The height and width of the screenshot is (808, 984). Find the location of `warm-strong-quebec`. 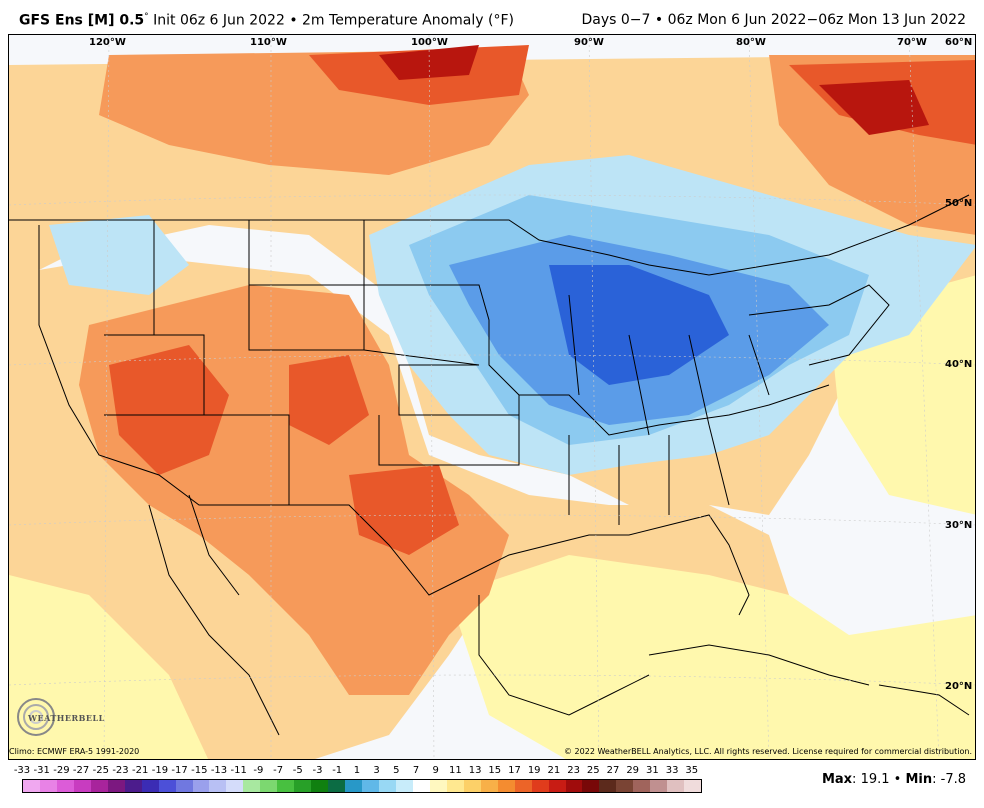

warm-strong-quebec is located at coordinates (874, 107).